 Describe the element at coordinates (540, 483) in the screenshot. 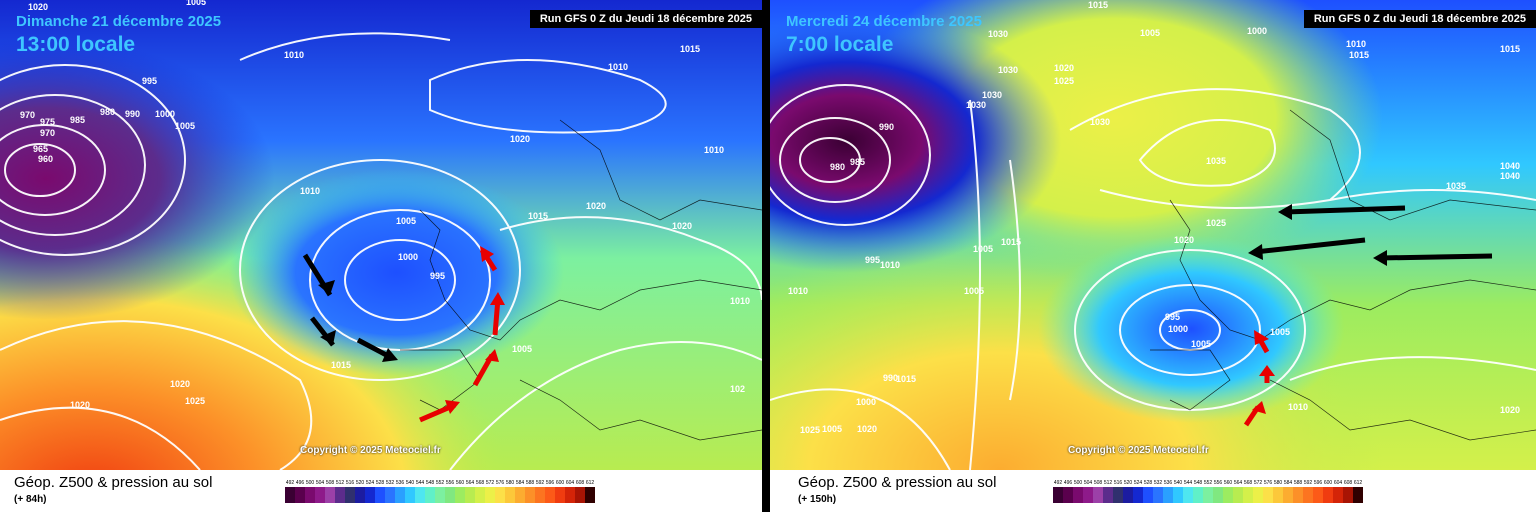

I see `left-scale-tick: 592` at that location.